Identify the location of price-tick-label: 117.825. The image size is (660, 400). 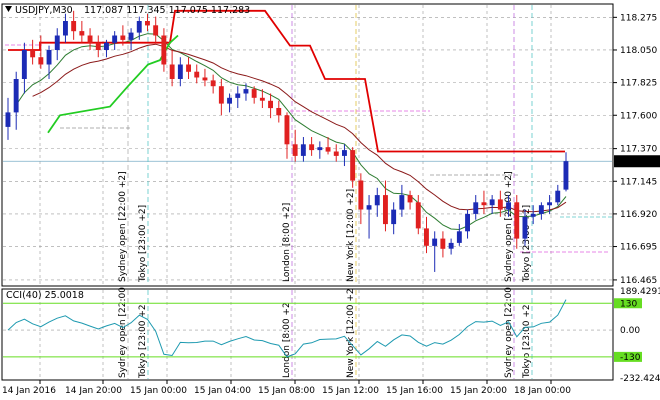
(638, 84).